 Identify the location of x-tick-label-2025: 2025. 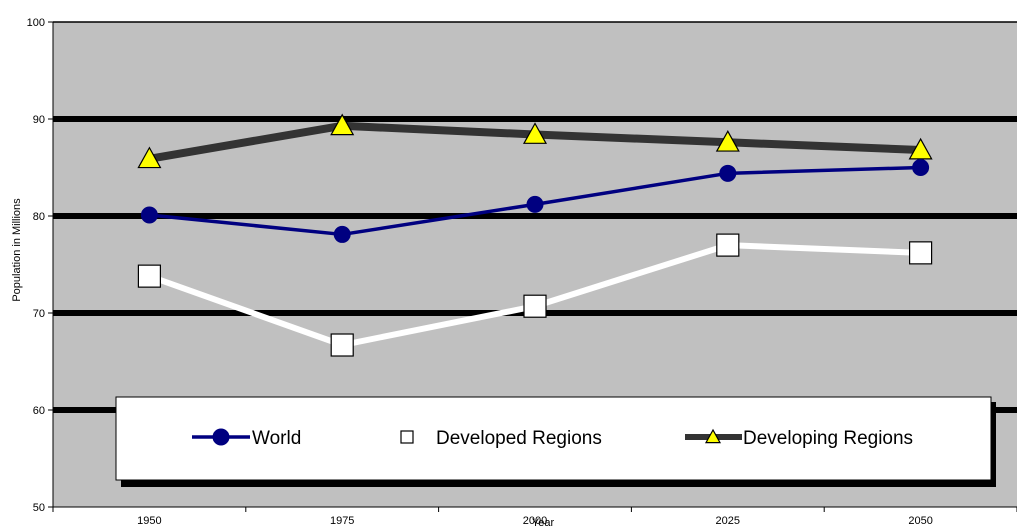
(728, 521).